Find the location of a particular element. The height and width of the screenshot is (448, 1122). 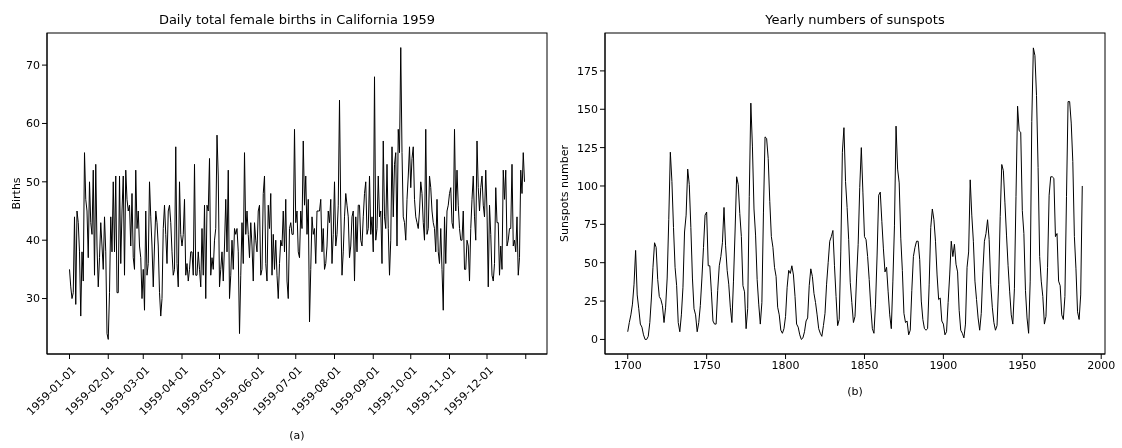

y-tick-label: 30 is located at coordinates (33, 299).